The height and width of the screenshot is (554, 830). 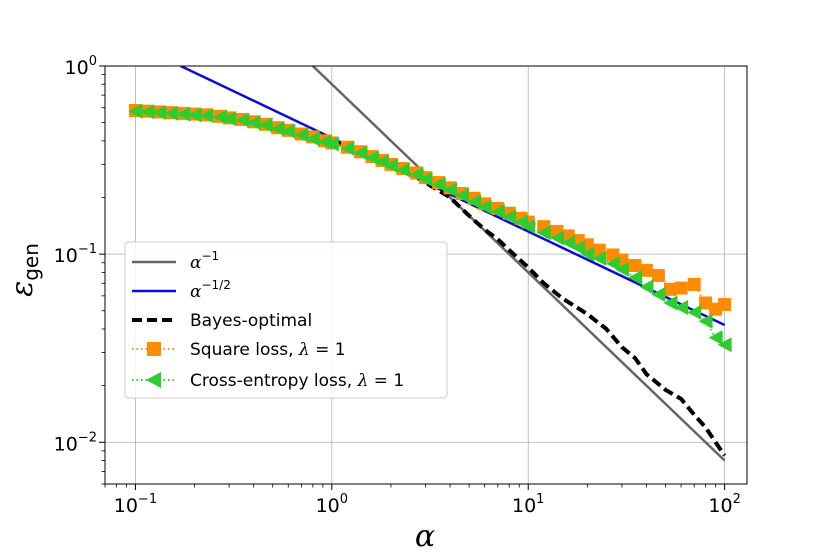 What do you see at coordinates (268, 350) in the screenshot?
I see `legend-label-square: Square loss, λ = 1` at bounding box center [268, 350].